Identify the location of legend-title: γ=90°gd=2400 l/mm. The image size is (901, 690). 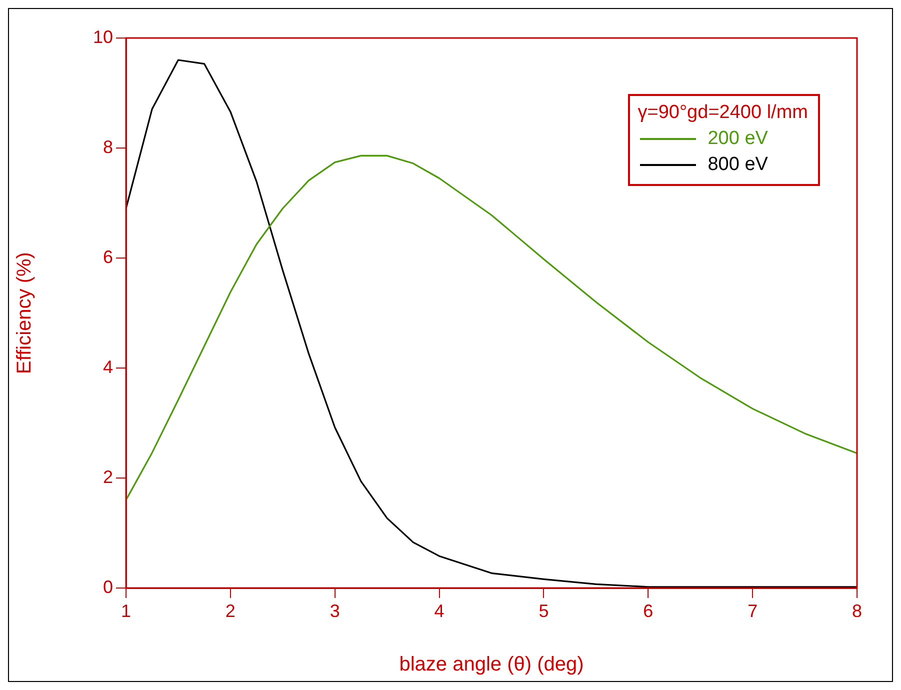
(723, 113).